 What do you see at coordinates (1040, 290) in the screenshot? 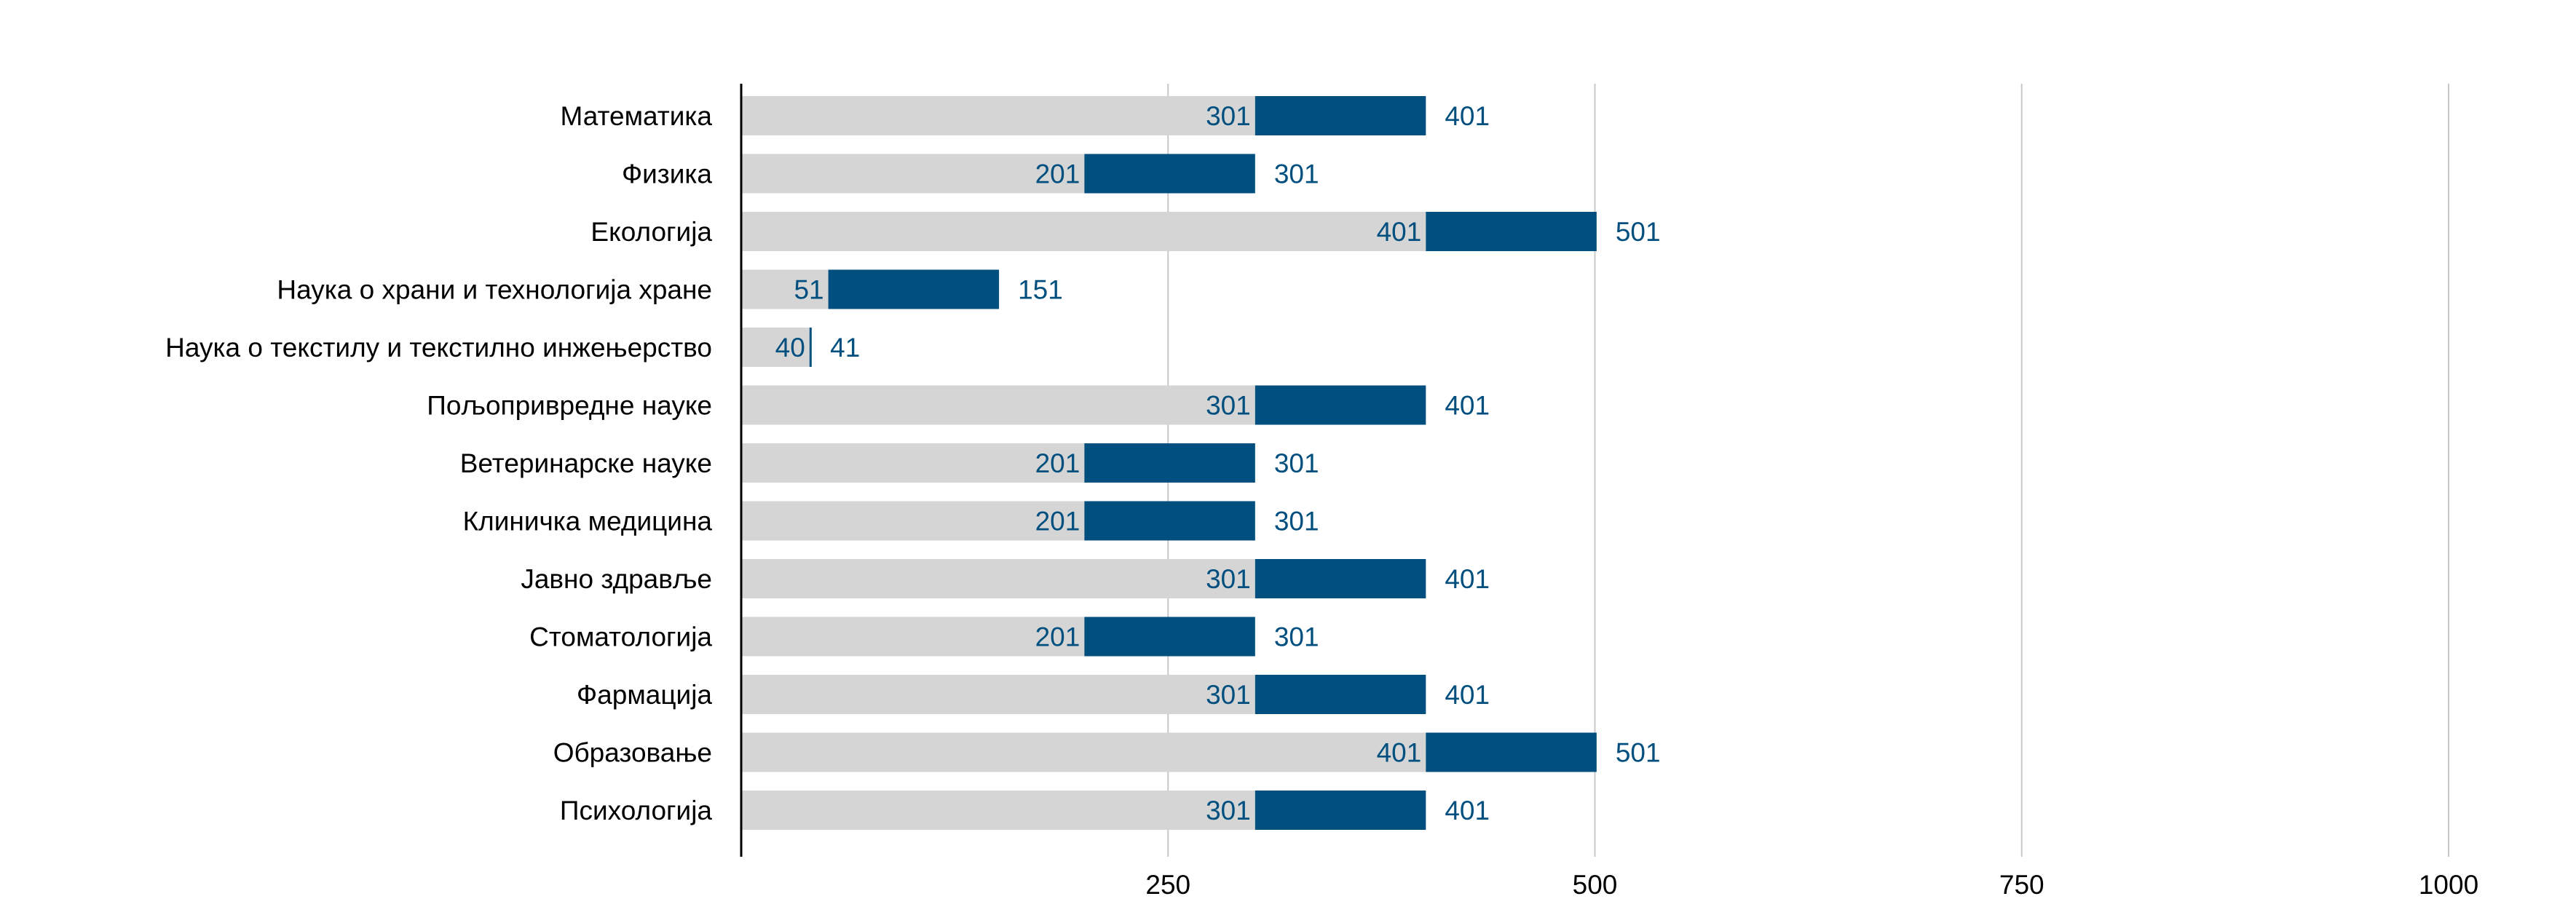
I see `data-label-end: 151` at bounding box center [1040, 290].